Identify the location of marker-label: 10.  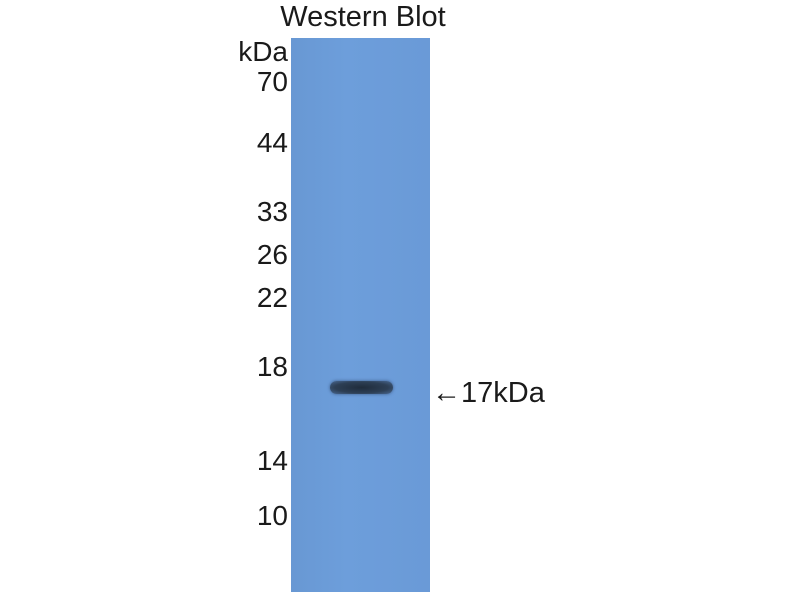
(272, 515).